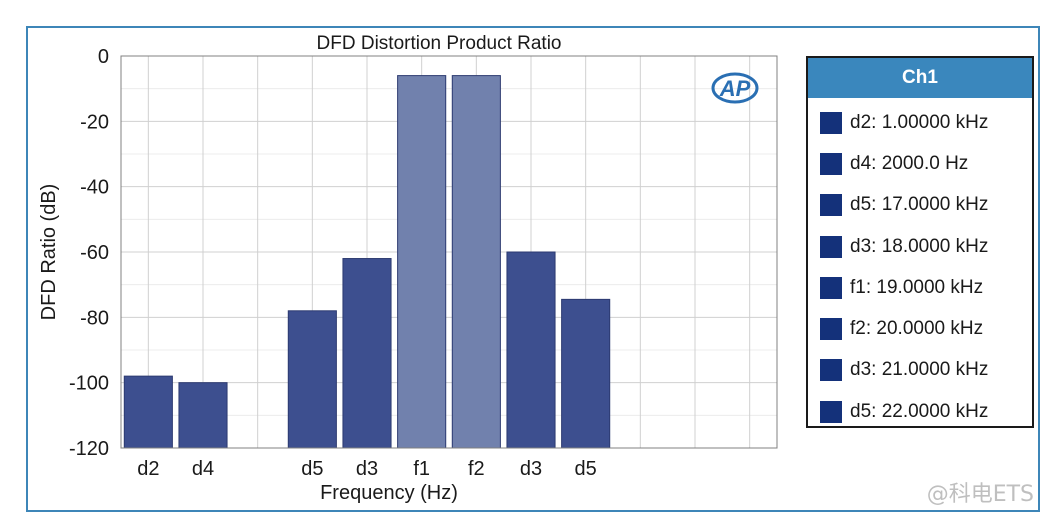  What do you see at coordinates (422, 262) in the screenshot?
I see `bar-f1` at bounding box center [422, 262].